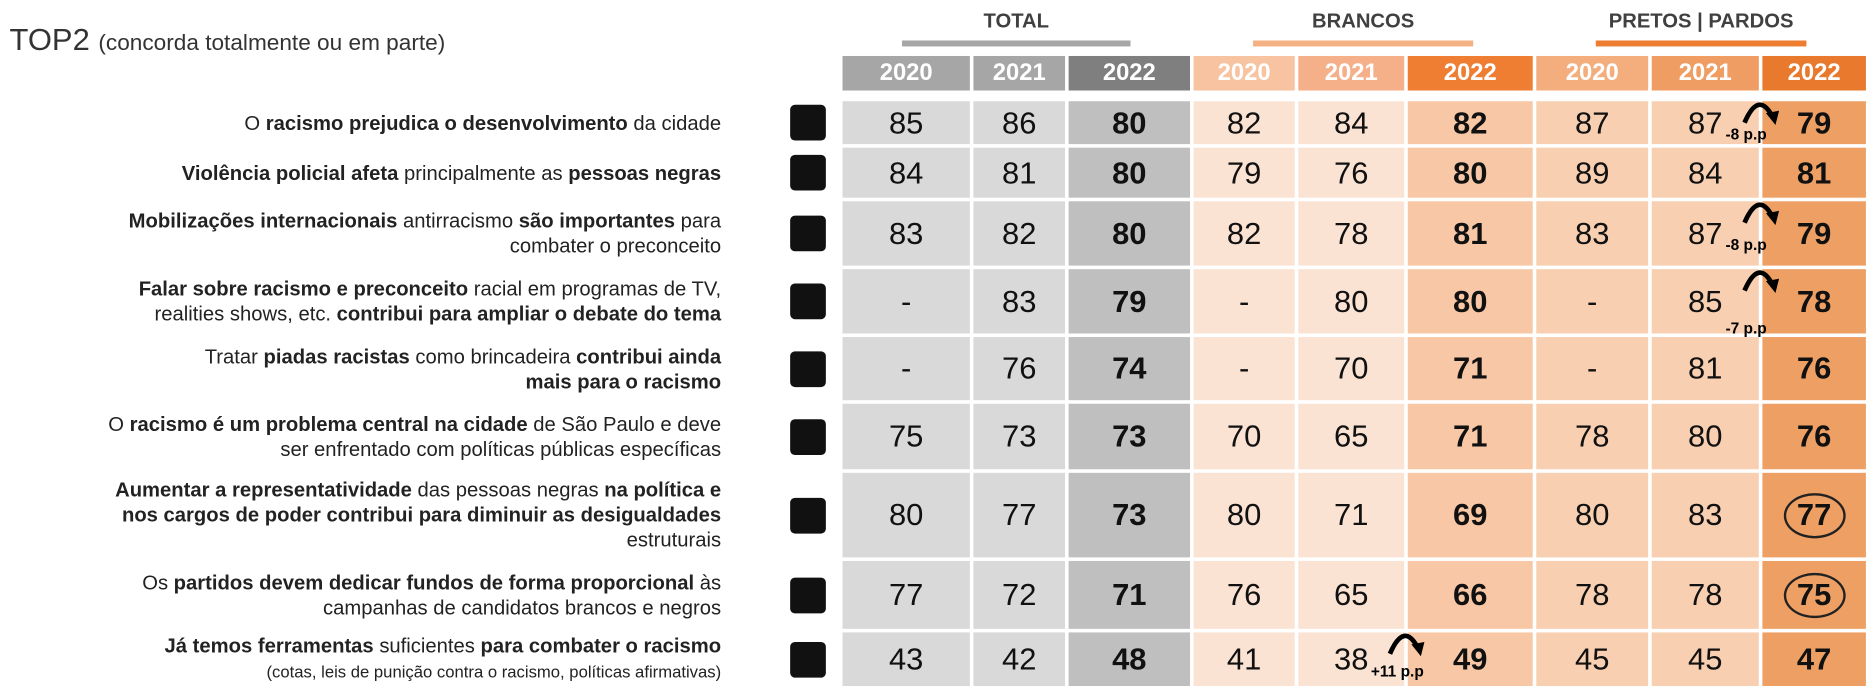  What do you see at coordinates (1019, 123) in the screenshot?
I see `value-cell: 86` at bounding box center [1019, 123].